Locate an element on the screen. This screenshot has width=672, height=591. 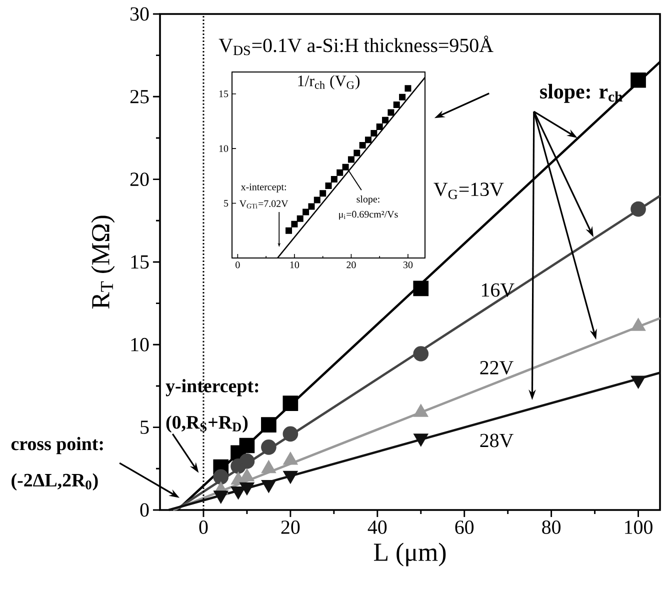
x-tick-label: 80 is located at coordinates (551, 527).